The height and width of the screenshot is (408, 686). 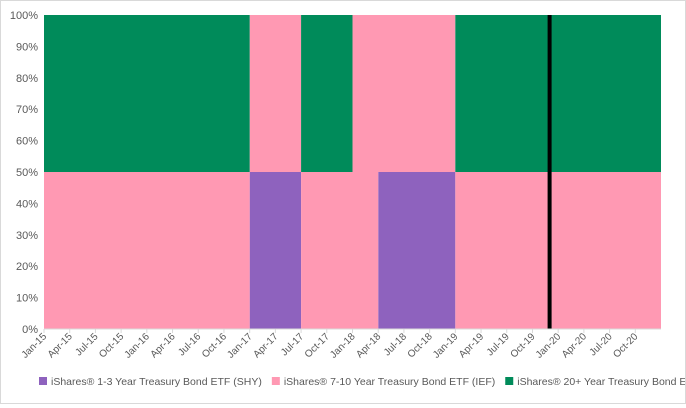 I want to click on x-tick-label: Apr-16, so click(x=163, y=345).